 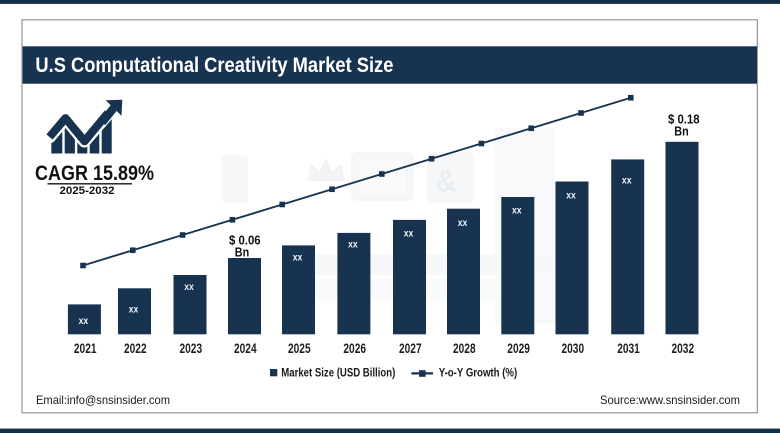 I want to click on svg-text: 2021, so click(x=85, y=348).